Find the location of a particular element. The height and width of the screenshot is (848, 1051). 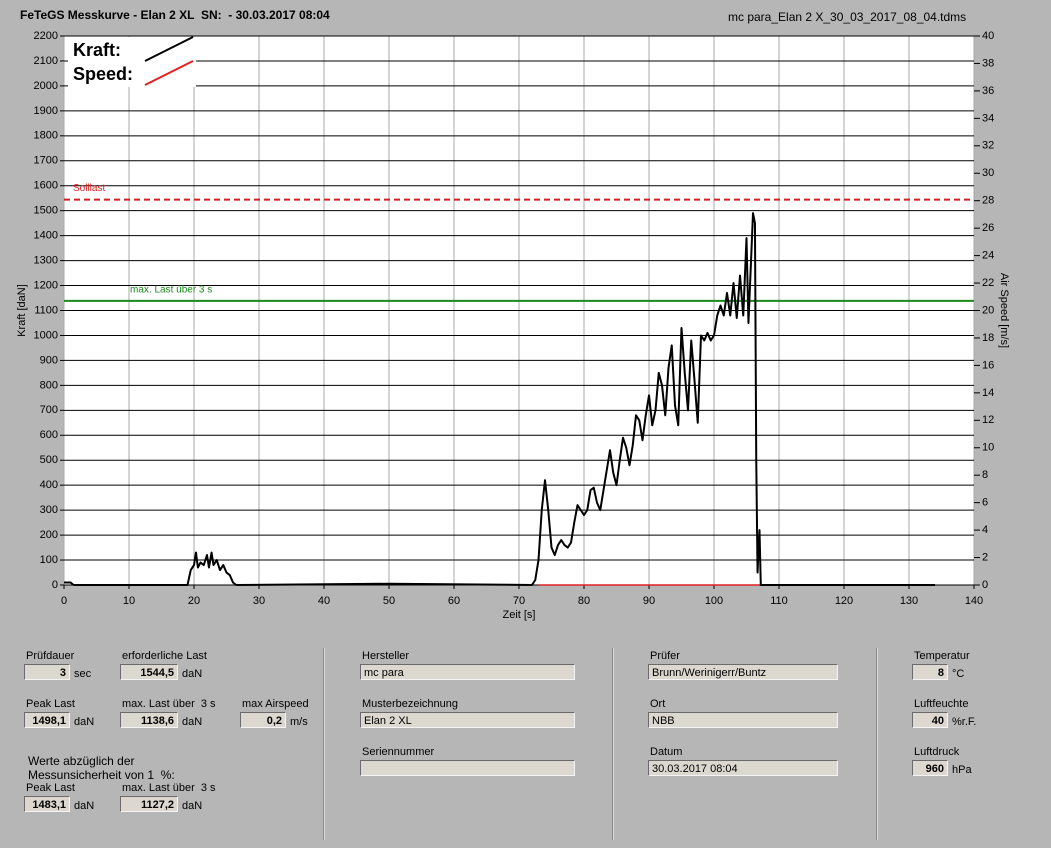

field-value: 8 is located at coordinates (930, 672).